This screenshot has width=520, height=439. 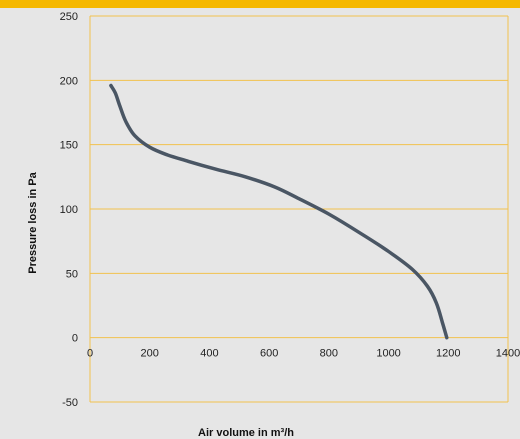 What do you see at coordinates (329, 354) in the screenshot?
I see `x-tick-label: 800` at bounding box center [329, 354].